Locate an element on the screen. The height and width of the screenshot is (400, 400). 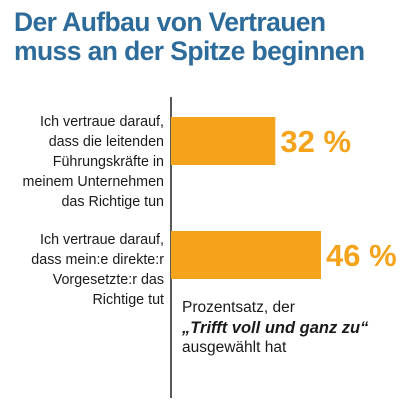
chart-title-line-2: muss an der Spitze beginnen is located at coordinates (189, 51).